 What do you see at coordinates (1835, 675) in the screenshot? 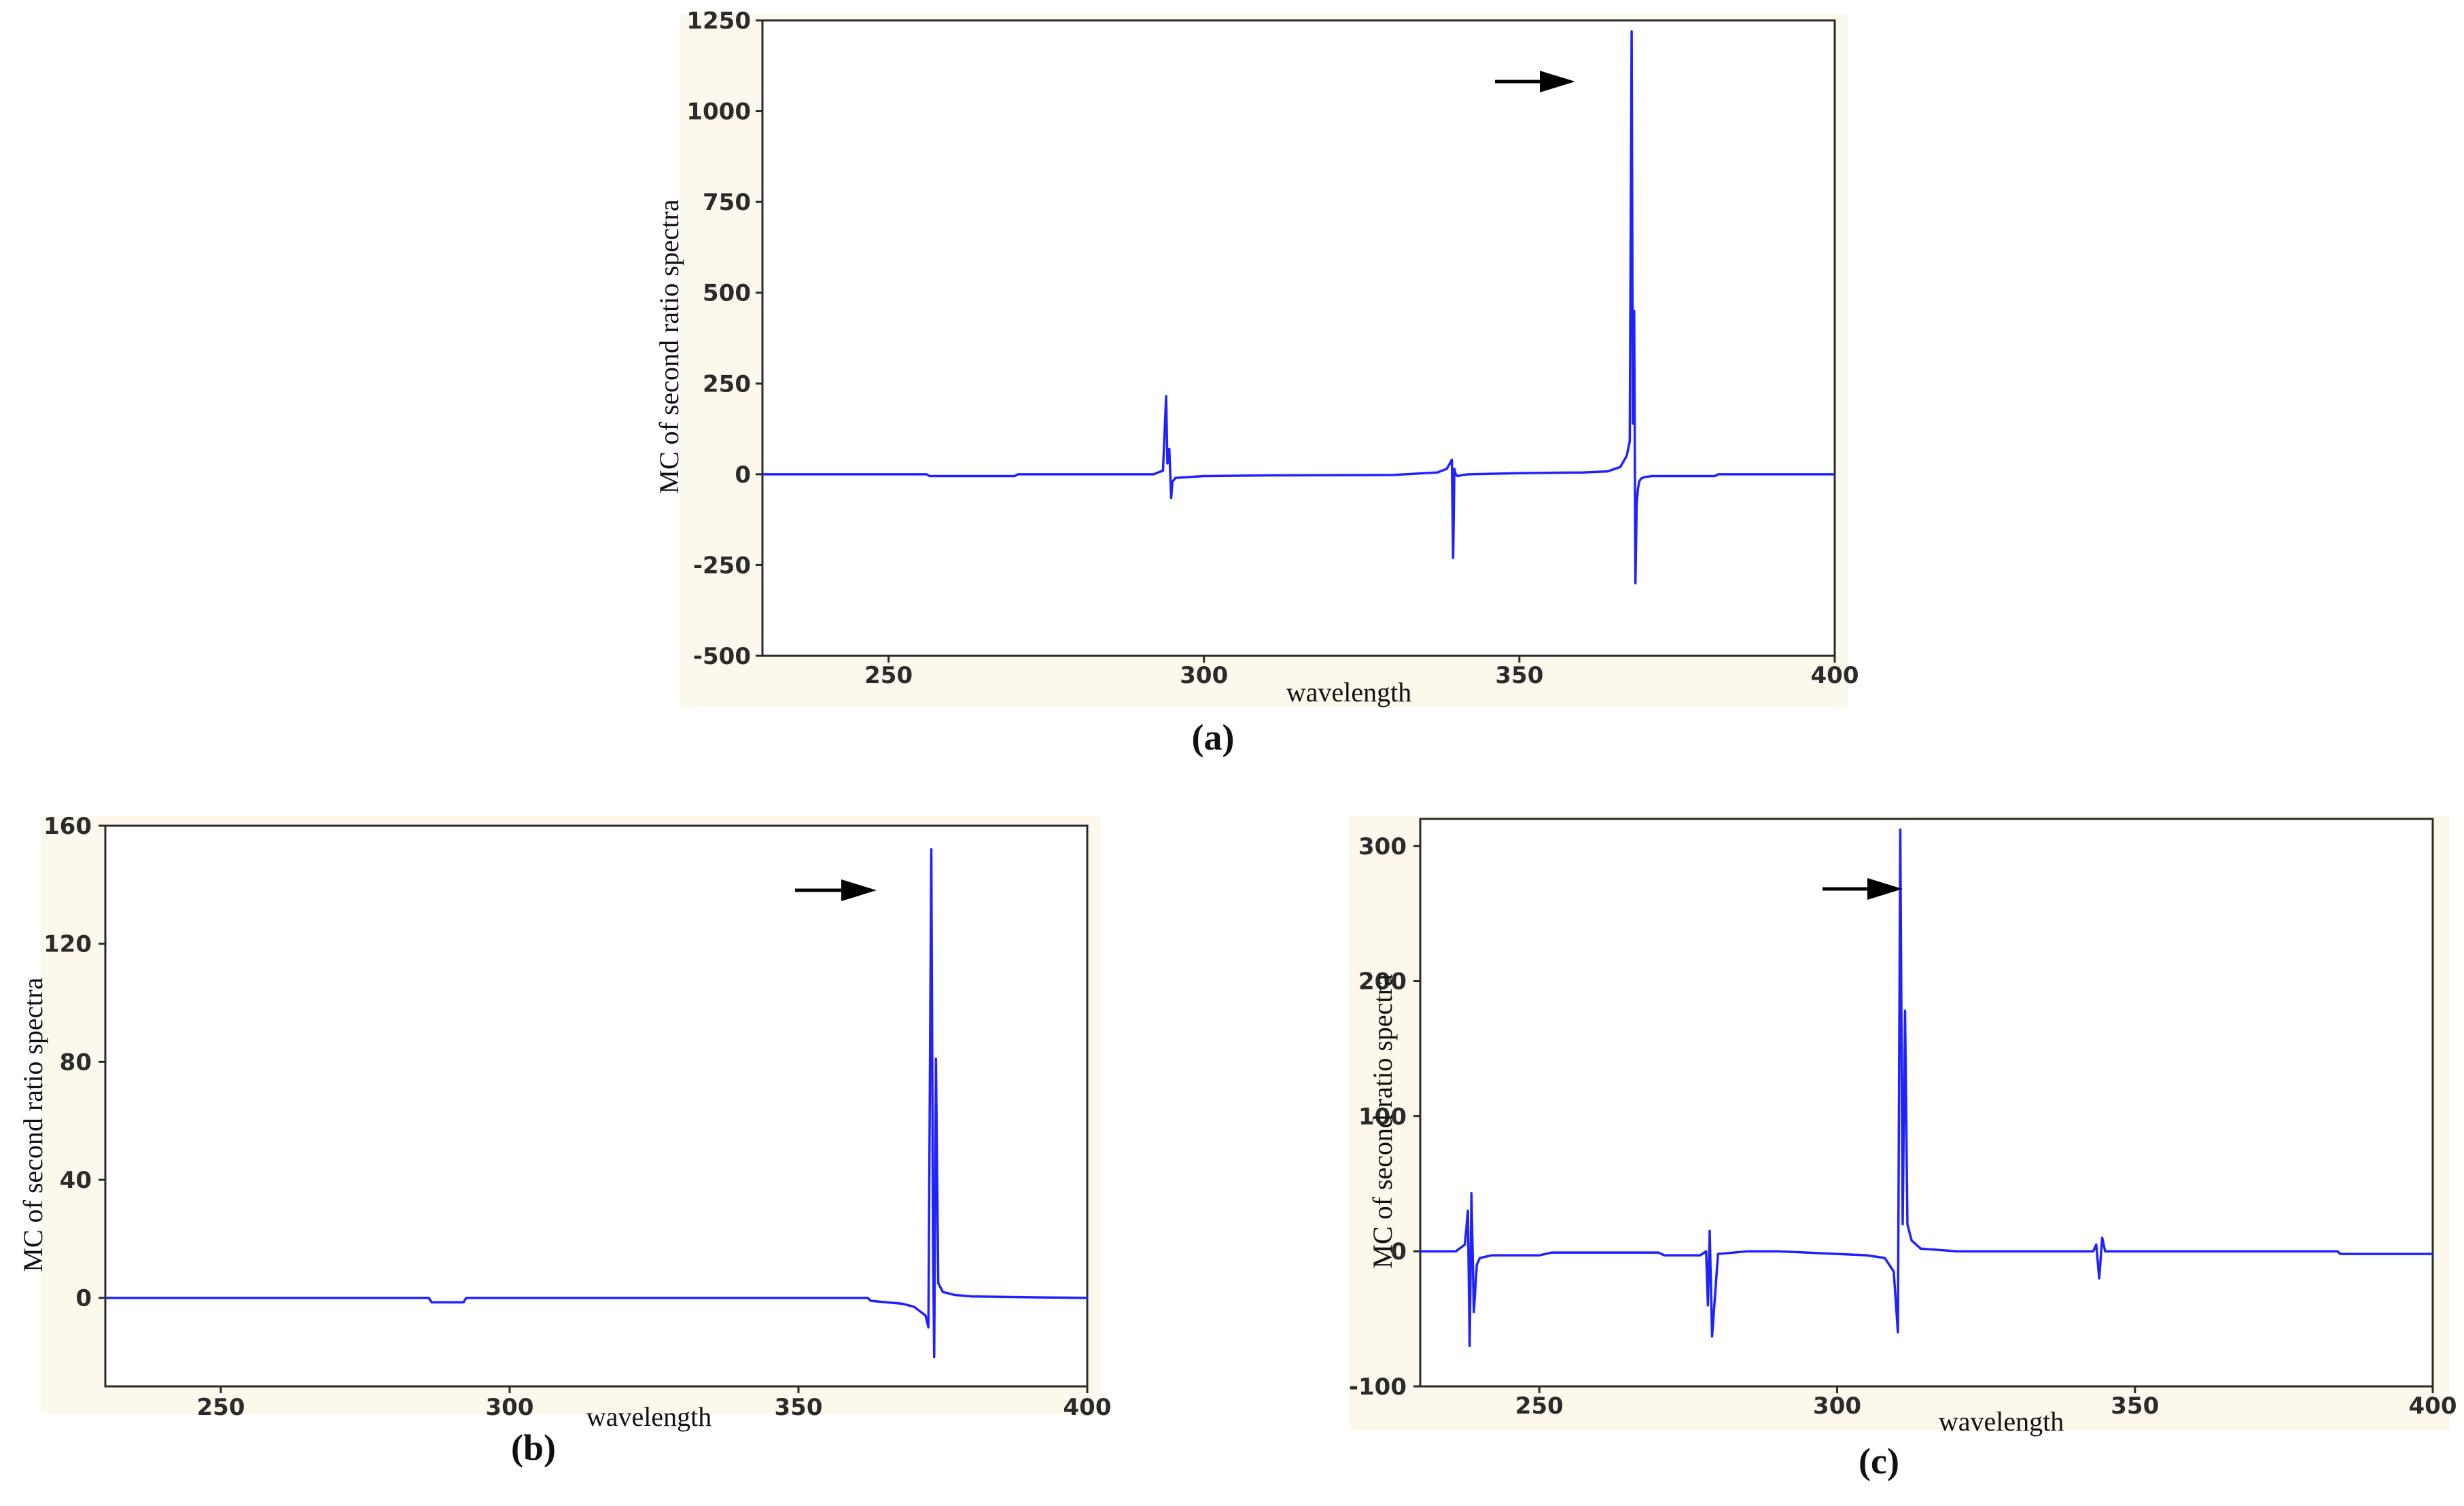
I see `panel-a-x-tick-label: 400` at bounding box center [1835, 675].